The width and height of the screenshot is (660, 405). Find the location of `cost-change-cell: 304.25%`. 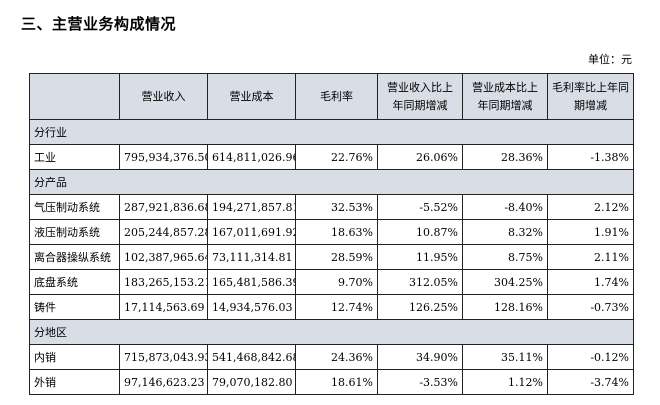

cost-change-cell: 304.25% is located at coordinates (505, 282).